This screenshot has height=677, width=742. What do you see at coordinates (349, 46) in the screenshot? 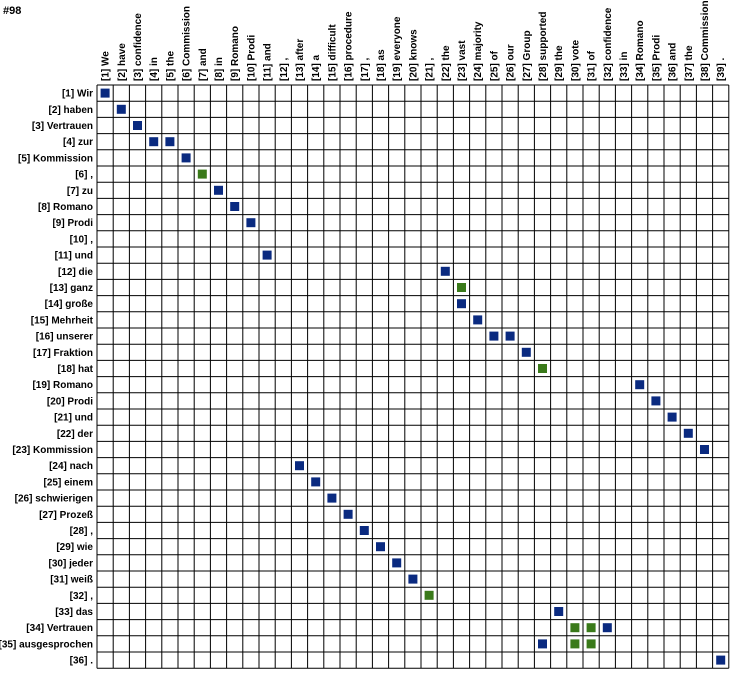
I see `target-word-label: [16] procedure` at bounding box center [349, 46].